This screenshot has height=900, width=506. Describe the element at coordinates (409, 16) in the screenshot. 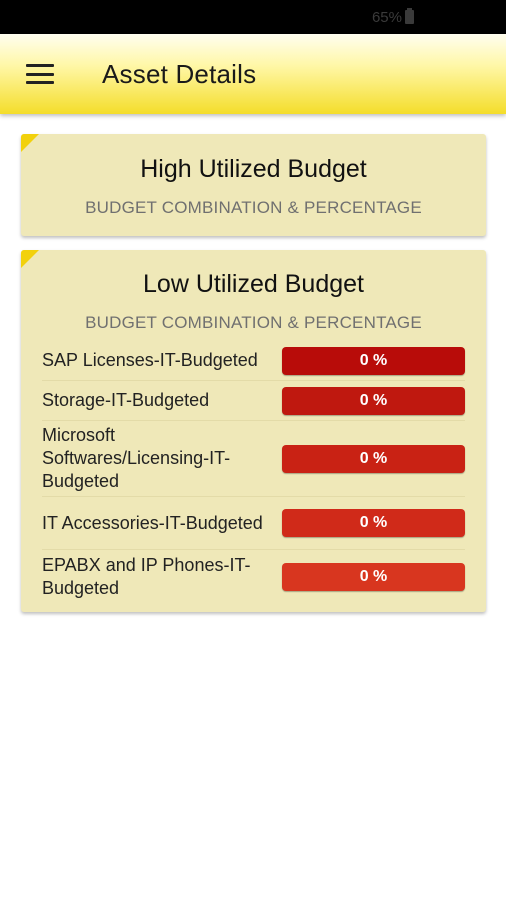

I see `battery-icon` at that location.